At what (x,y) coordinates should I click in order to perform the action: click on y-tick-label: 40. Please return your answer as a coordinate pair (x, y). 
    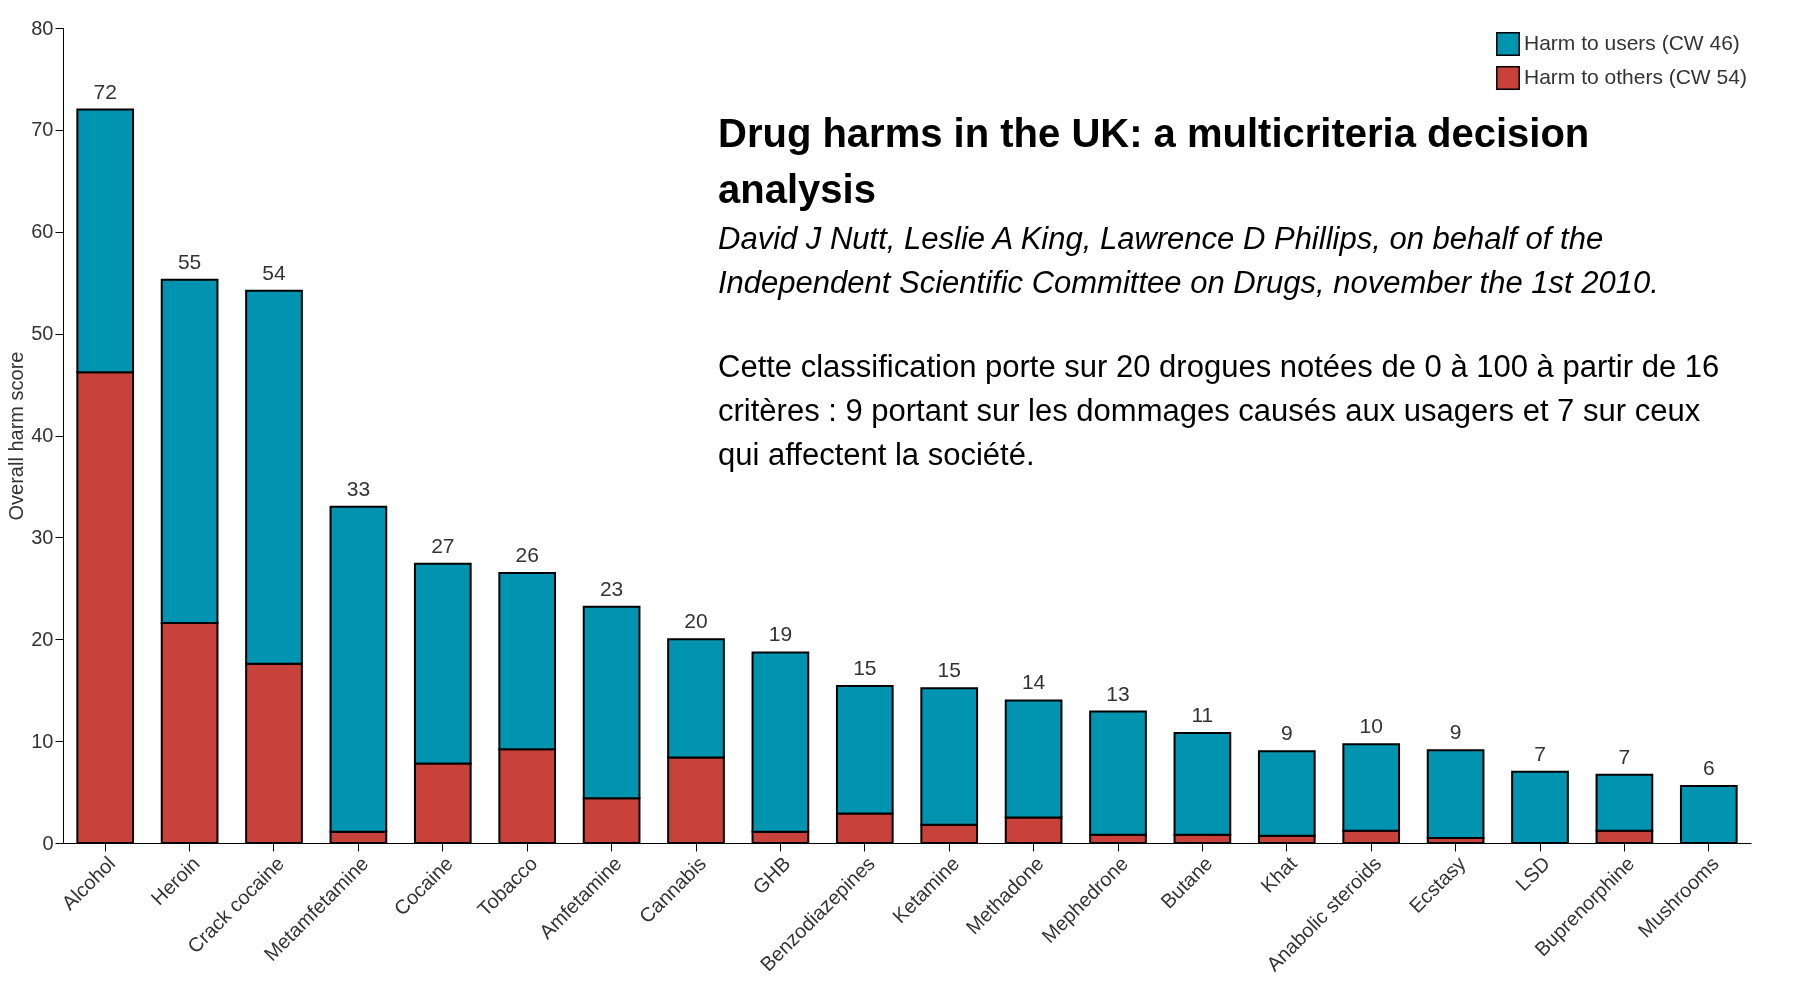
    Looking at the image, I should click on (42, 435).